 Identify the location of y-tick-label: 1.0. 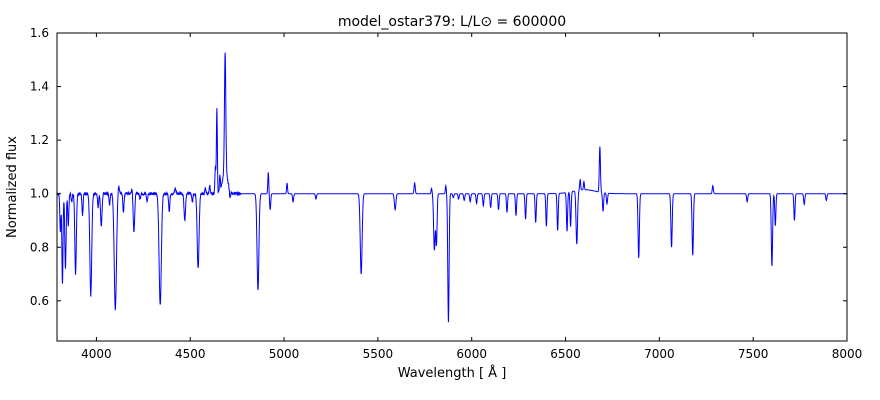
(39, 194).